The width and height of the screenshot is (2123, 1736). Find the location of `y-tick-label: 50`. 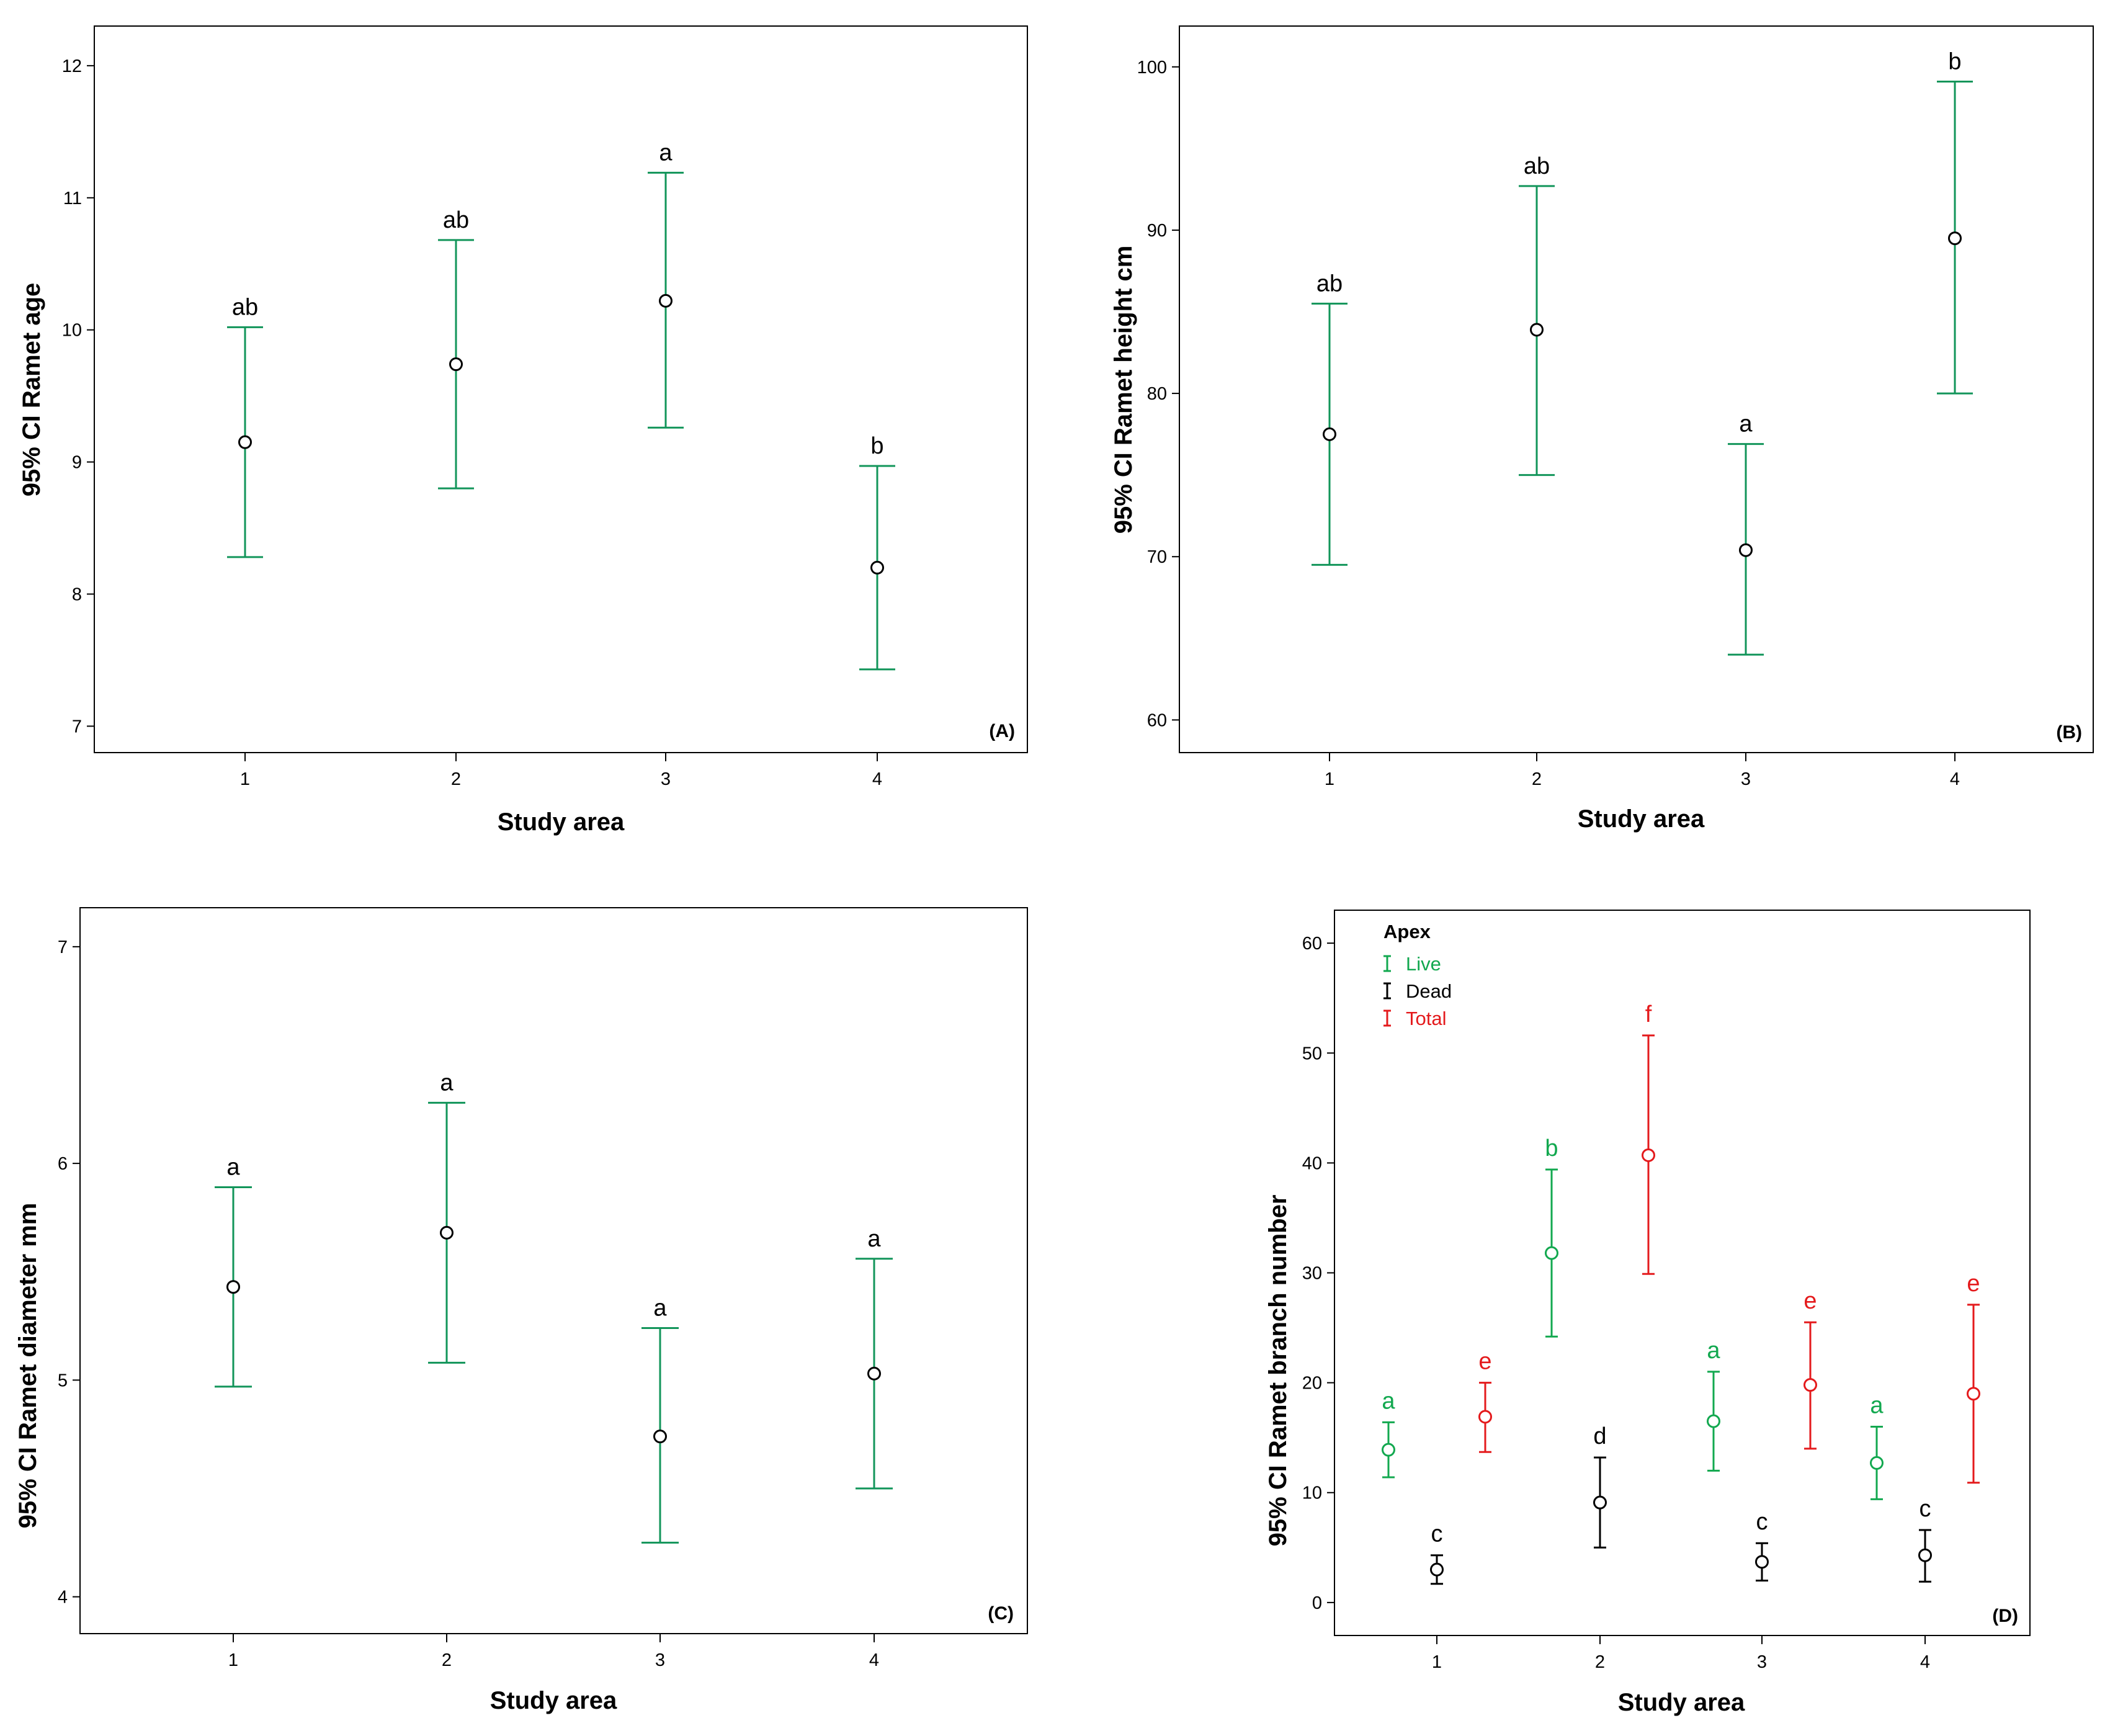

y-tick-label: 50 is located at coordinates (1312, 1053).